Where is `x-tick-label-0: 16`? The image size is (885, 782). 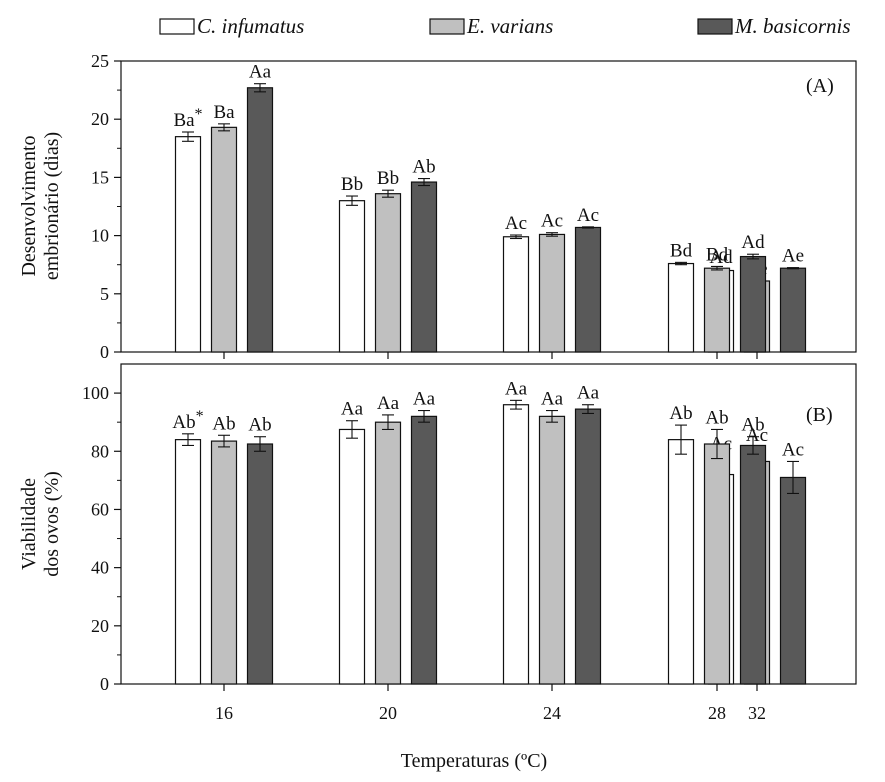
x-tick-label-0: 16 is located at coordinates (224, 713).